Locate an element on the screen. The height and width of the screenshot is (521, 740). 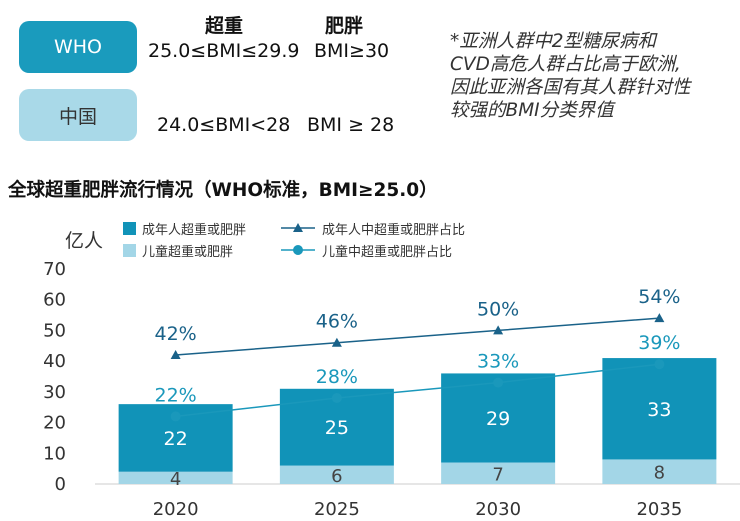
obese-column-header: 肥胖 is located at coordinates (344, 26).